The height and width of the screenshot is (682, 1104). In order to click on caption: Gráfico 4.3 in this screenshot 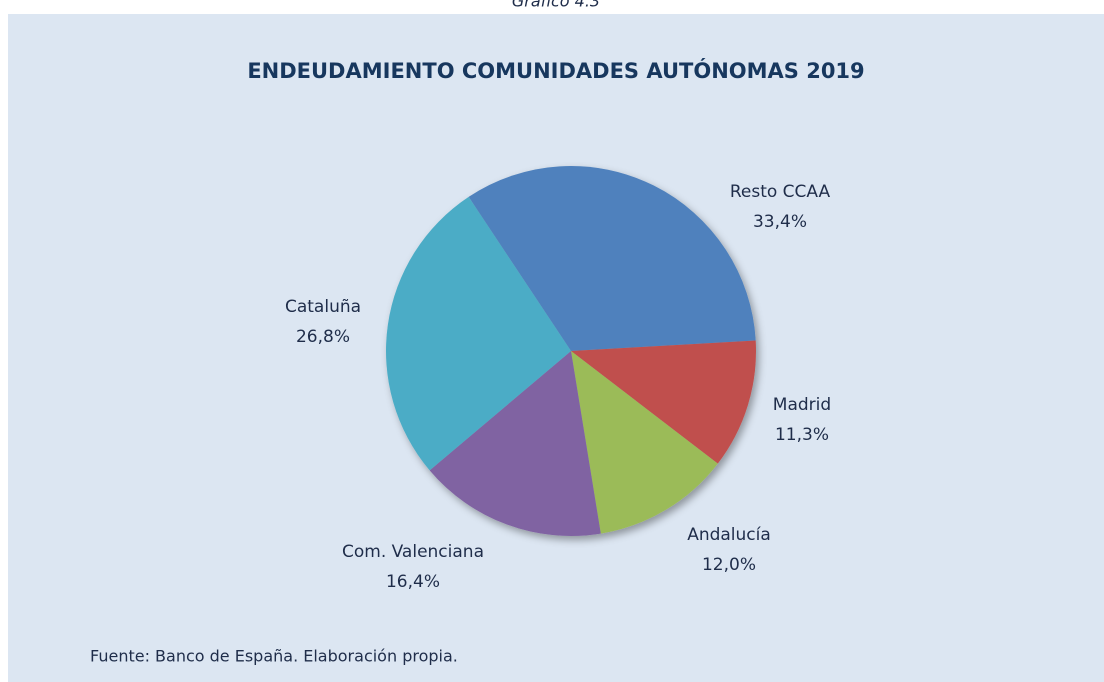, I will do `click(556, 5)`.